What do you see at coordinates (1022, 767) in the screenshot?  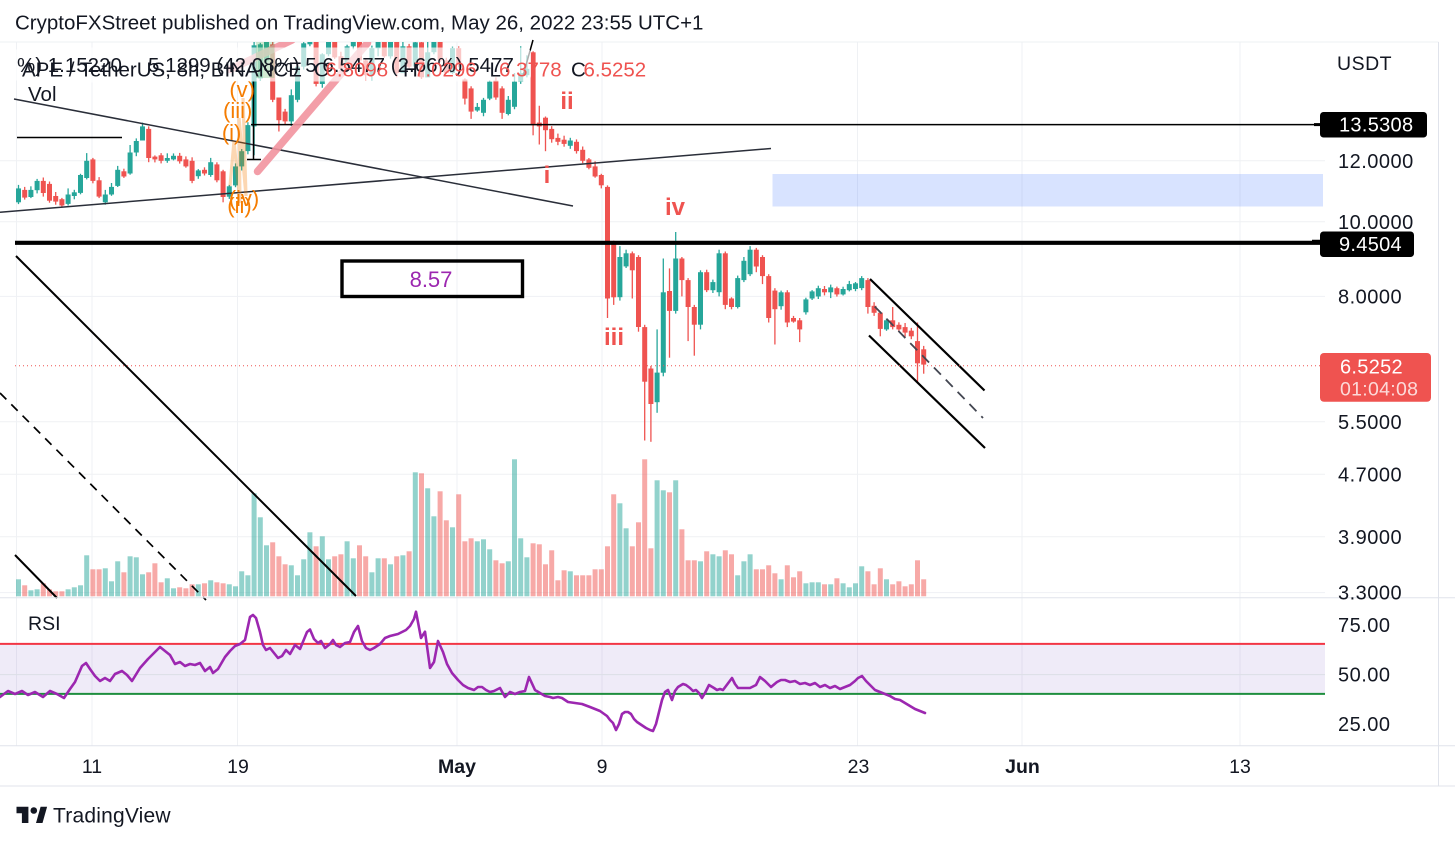 I see `svg-text: Jun` at bounding box center [1022, 767].